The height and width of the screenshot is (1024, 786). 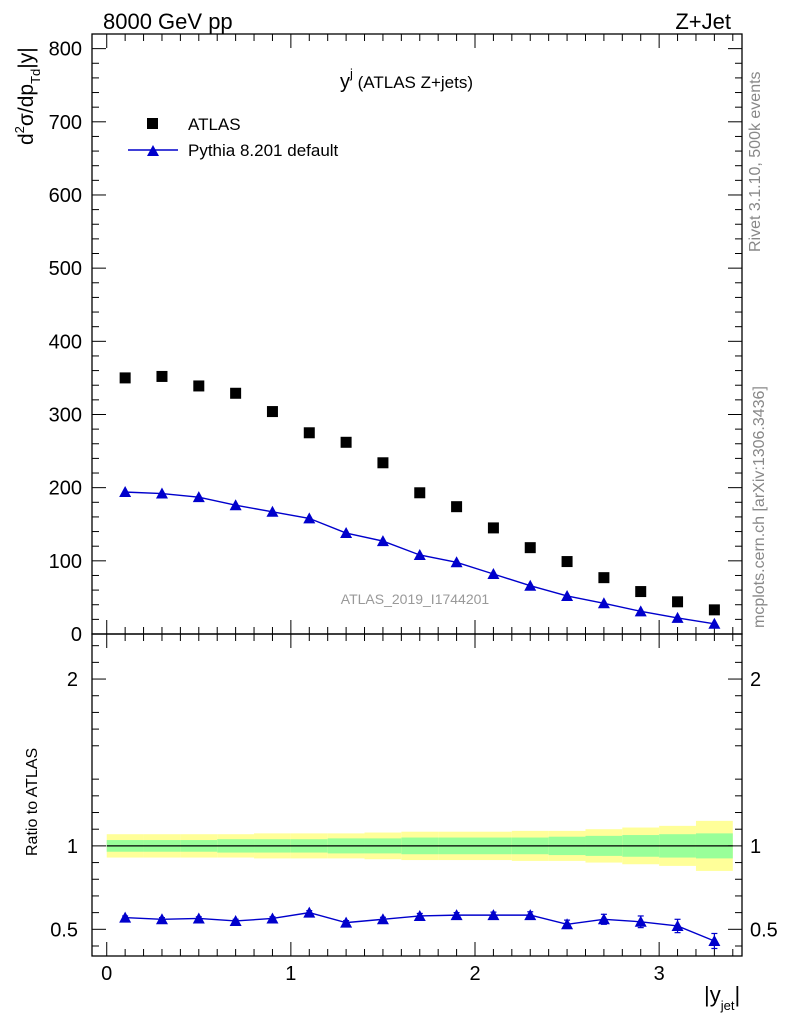 What do you see at coordinates (755, 161) in the screenshot?
I see `rivet-label: Rivet 3.1.10, 500k events` at bounding box center [755, 161].